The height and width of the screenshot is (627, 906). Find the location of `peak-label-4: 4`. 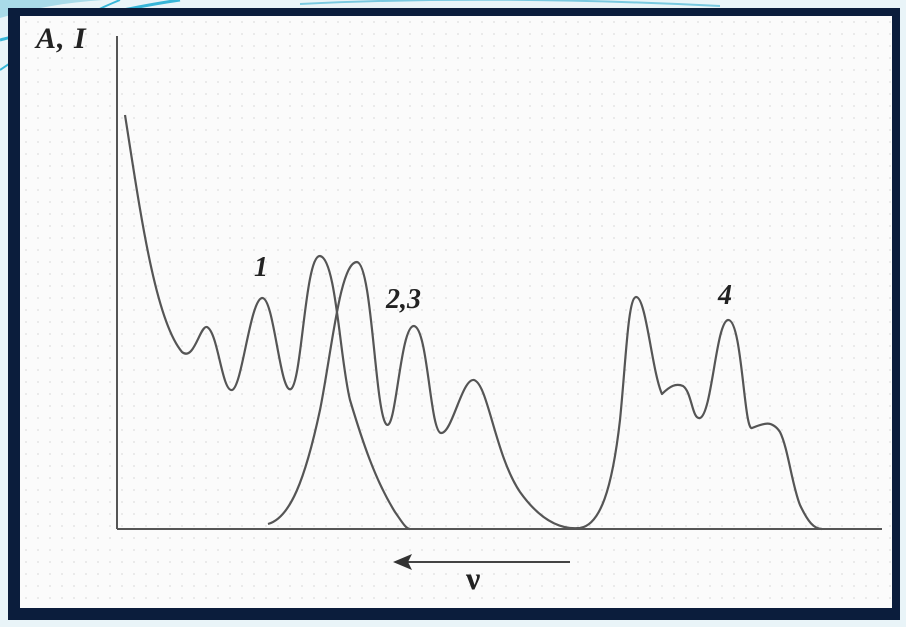

peak-label-4: 4 is located at coordinates (725, 295).